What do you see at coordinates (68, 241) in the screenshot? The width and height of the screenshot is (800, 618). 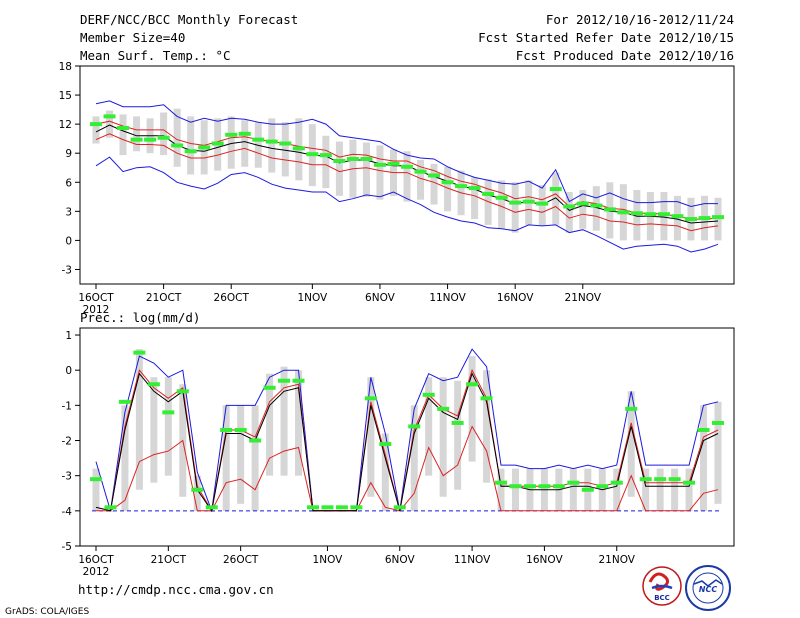 I see `y-tick-label: 0` at bounding box center [68, 241].